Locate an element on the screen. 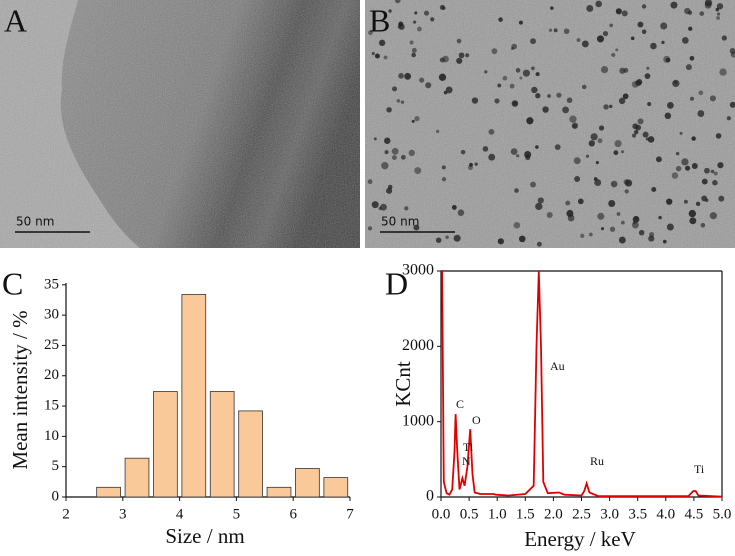 This screenshot has height=556, width=735. y-axis-label: KCnt is located at coordinates (403, 384).